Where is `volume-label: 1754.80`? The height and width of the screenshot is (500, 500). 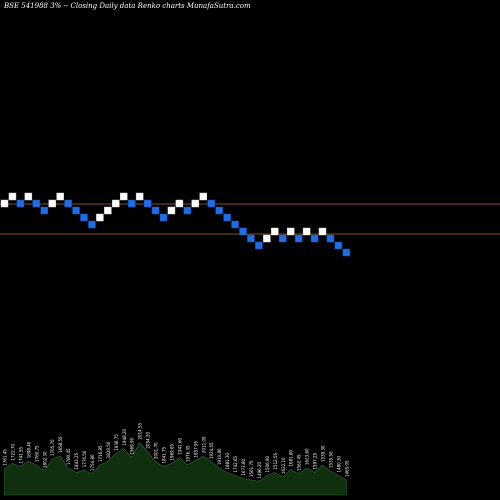 volume-label: 1754.80 is located at coordinates (92, 462).